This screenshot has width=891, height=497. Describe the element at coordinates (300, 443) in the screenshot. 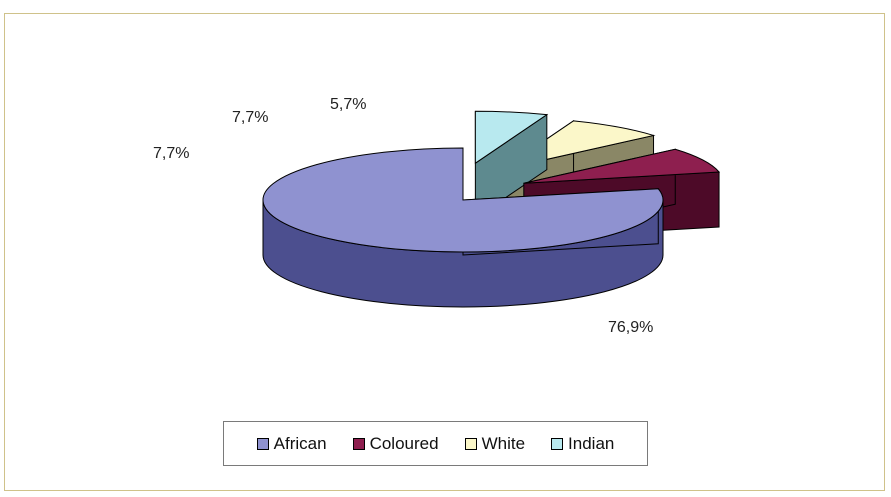

I see `legend-label-african: African` at that location.